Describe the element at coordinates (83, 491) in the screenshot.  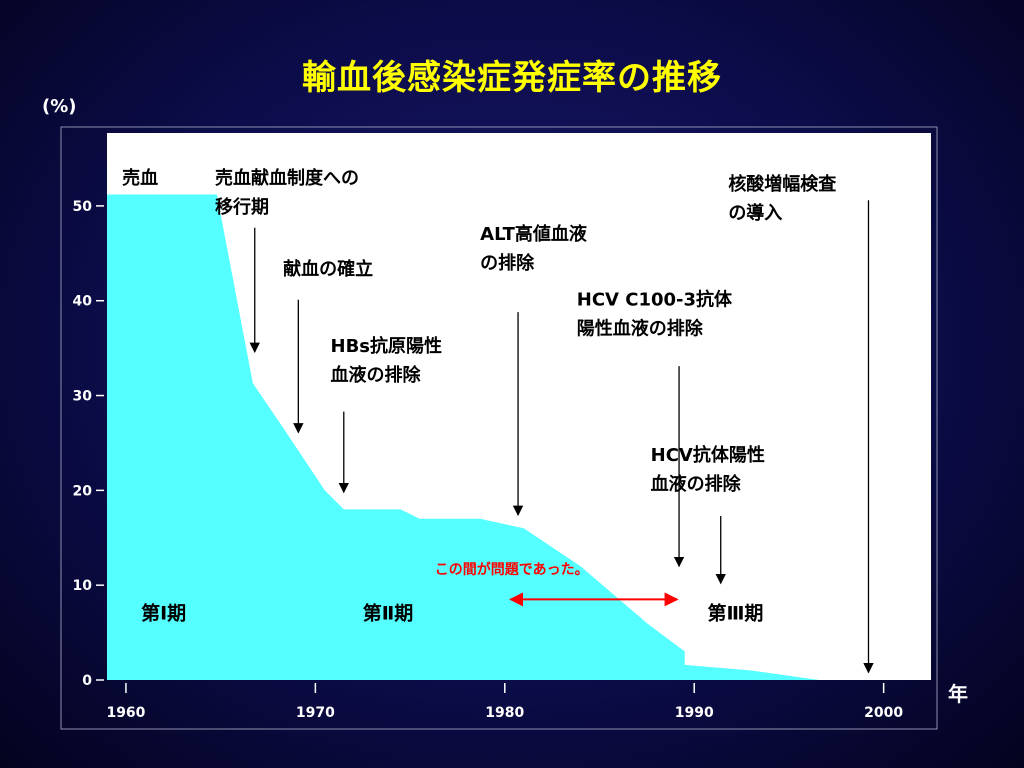
I see `y-tick-label-20: 20` at that location.